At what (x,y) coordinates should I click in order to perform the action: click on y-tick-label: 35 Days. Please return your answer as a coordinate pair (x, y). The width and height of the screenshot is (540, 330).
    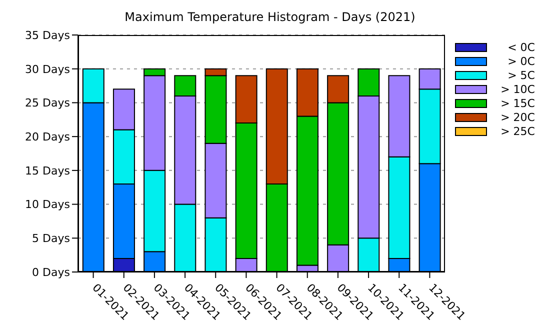
    Looking at the image, I should click on (47, 35).